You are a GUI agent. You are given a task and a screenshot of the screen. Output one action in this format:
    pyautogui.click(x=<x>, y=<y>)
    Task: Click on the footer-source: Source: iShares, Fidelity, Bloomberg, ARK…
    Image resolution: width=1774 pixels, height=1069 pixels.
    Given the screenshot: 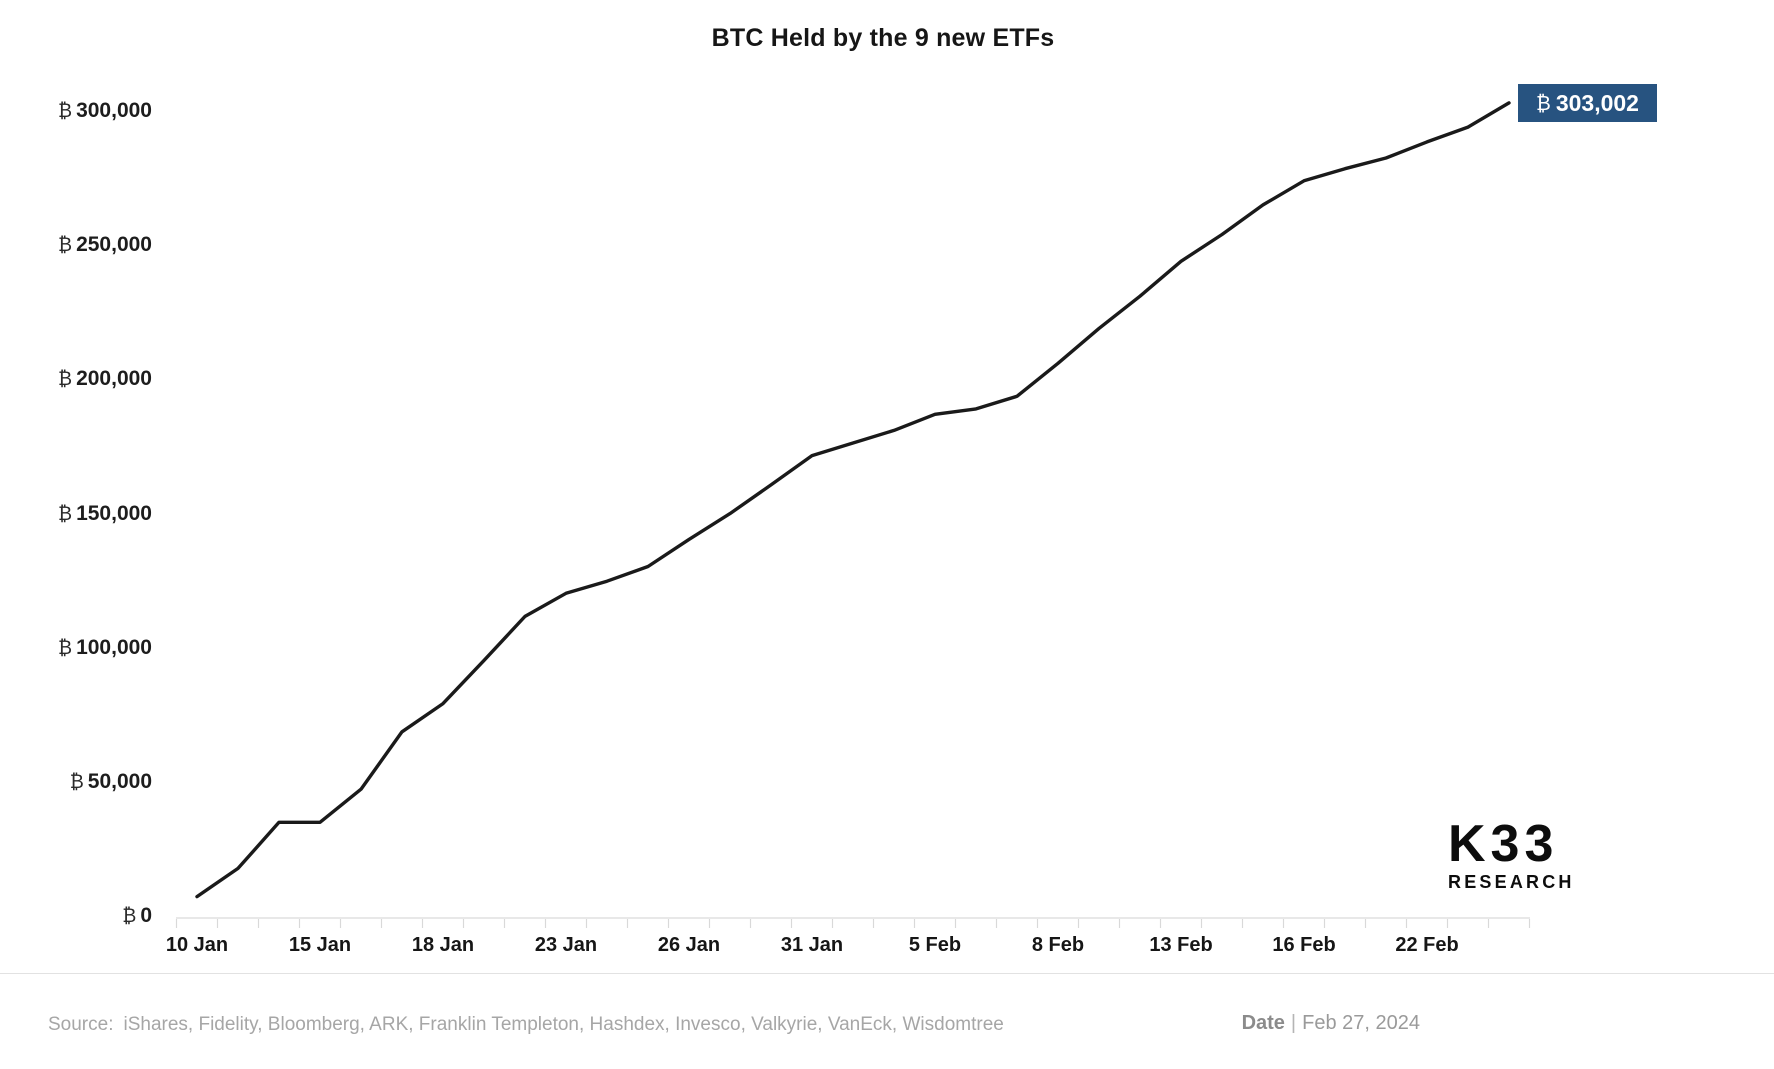 What is the action you would take?
    pyautogui.click(x=526, y=1025)
    